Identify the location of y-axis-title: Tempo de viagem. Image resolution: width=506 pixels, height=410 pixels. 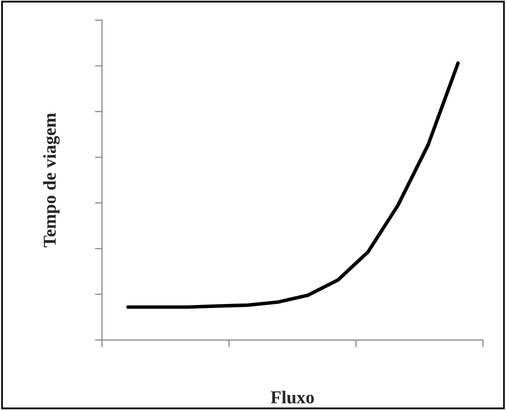
(51, 180).